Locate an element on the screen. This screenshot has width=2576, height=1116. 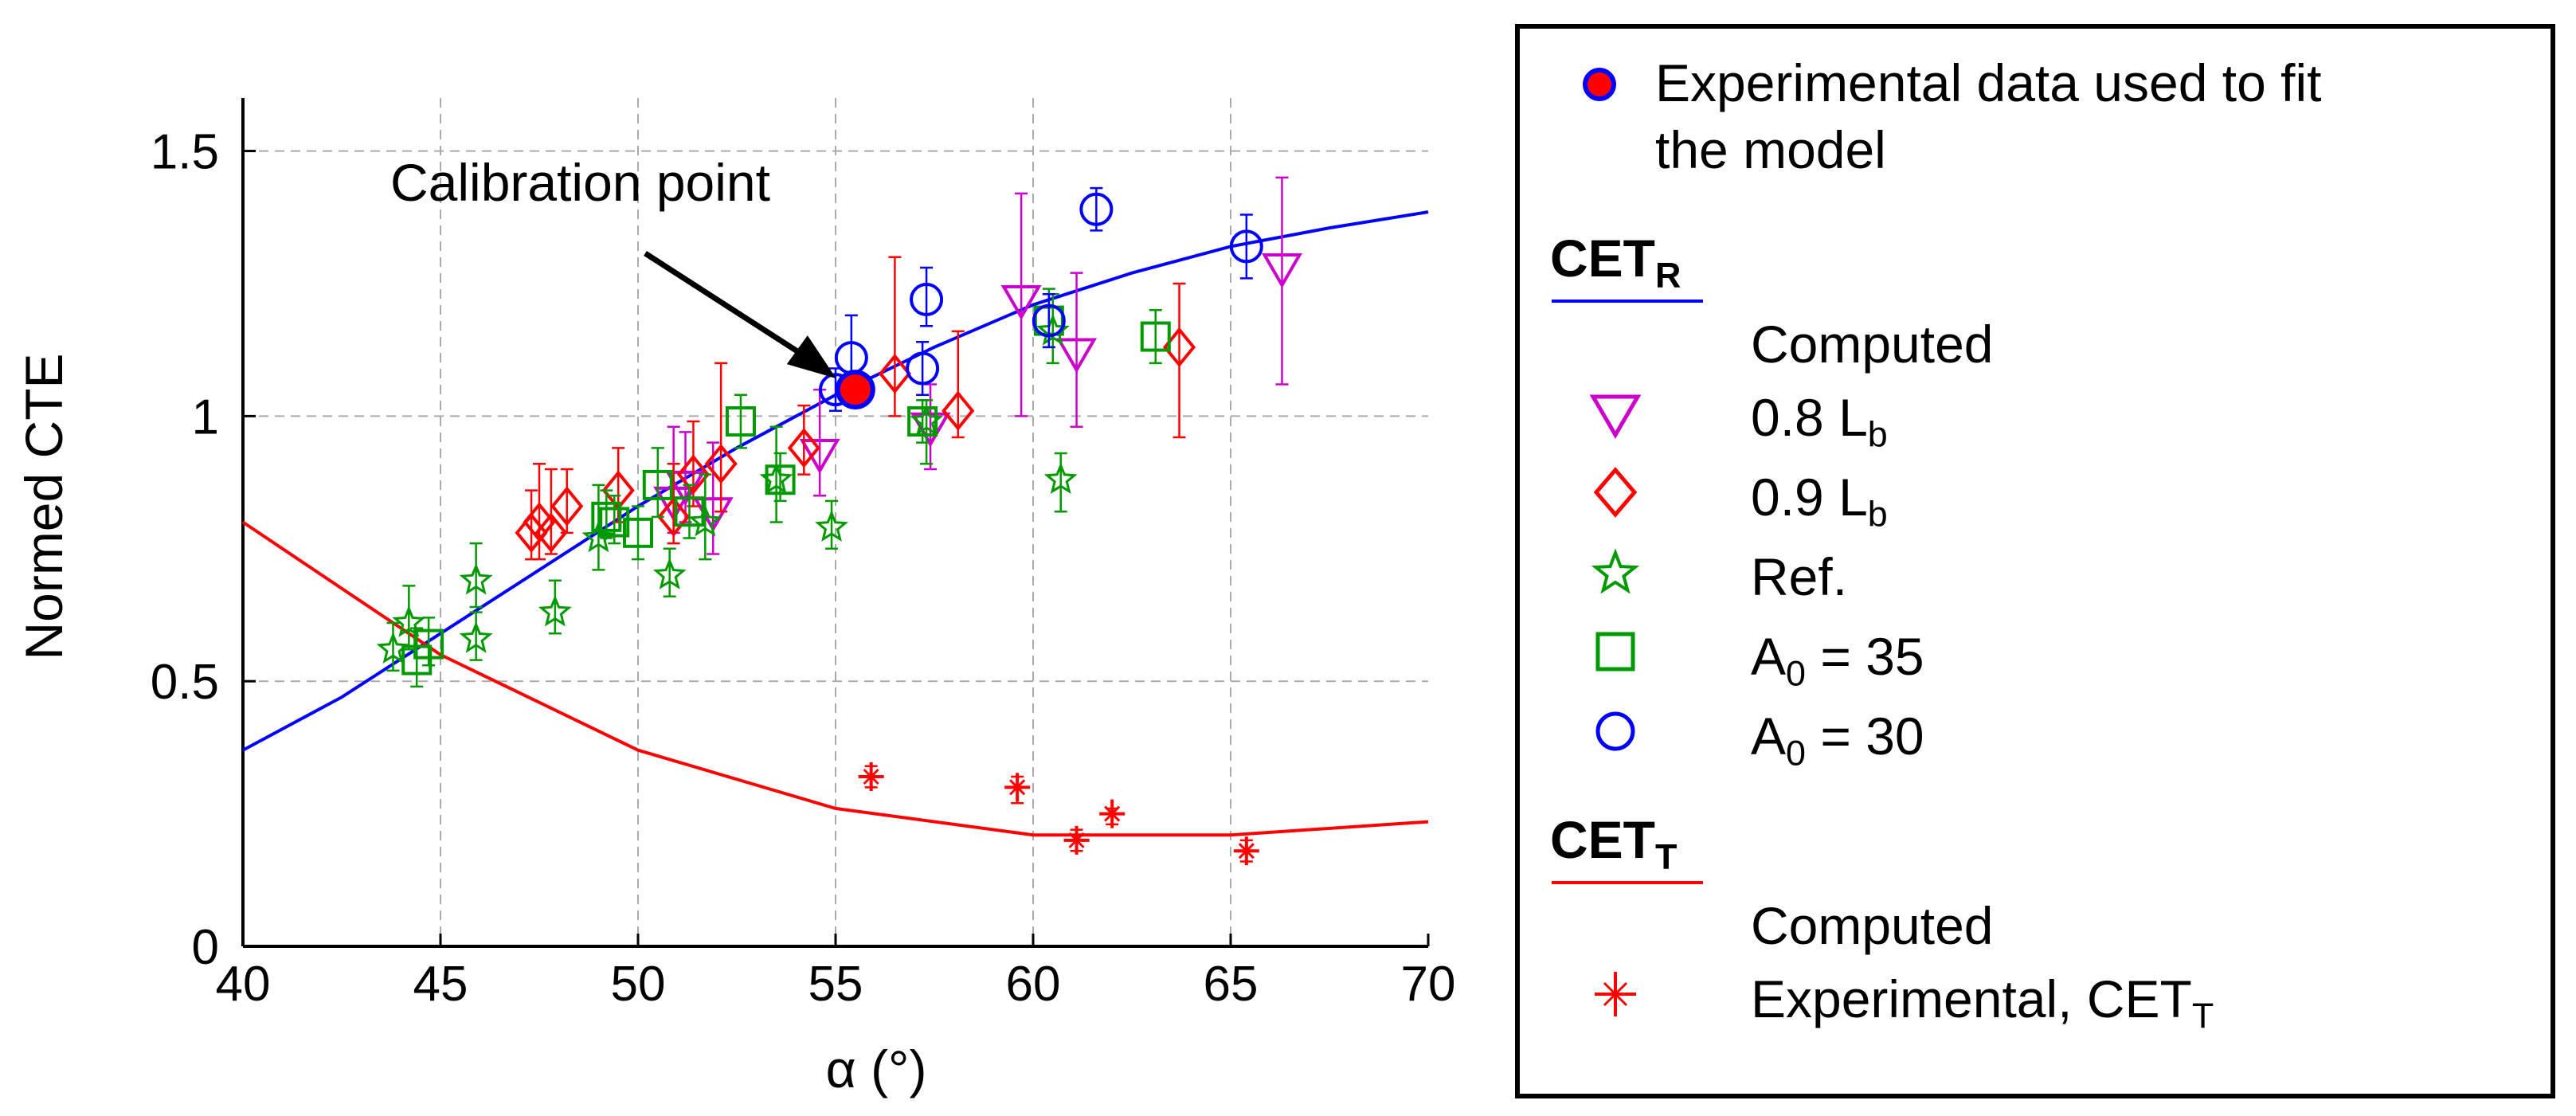
legend-fit-text-2: the model is located at coordinates (1770, 149).